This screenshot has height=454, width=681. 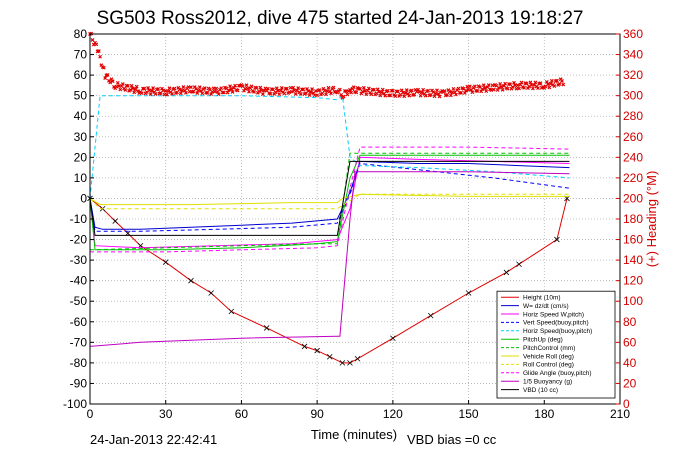 What do you see at coordinates (553, 314) in the screenshot?
I see `legend-entry: Horiz Speed W,pitch)` at bounding box center [553, 314].